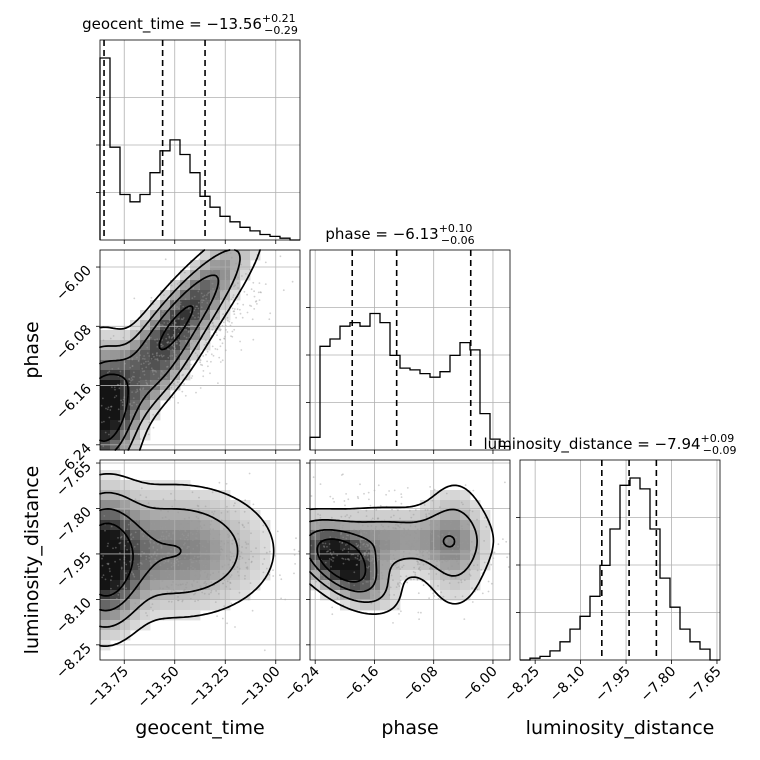  Describe the element at coordinates (522, 685) in the screenshot. I see `tick-label-x: −8.25` at that location.